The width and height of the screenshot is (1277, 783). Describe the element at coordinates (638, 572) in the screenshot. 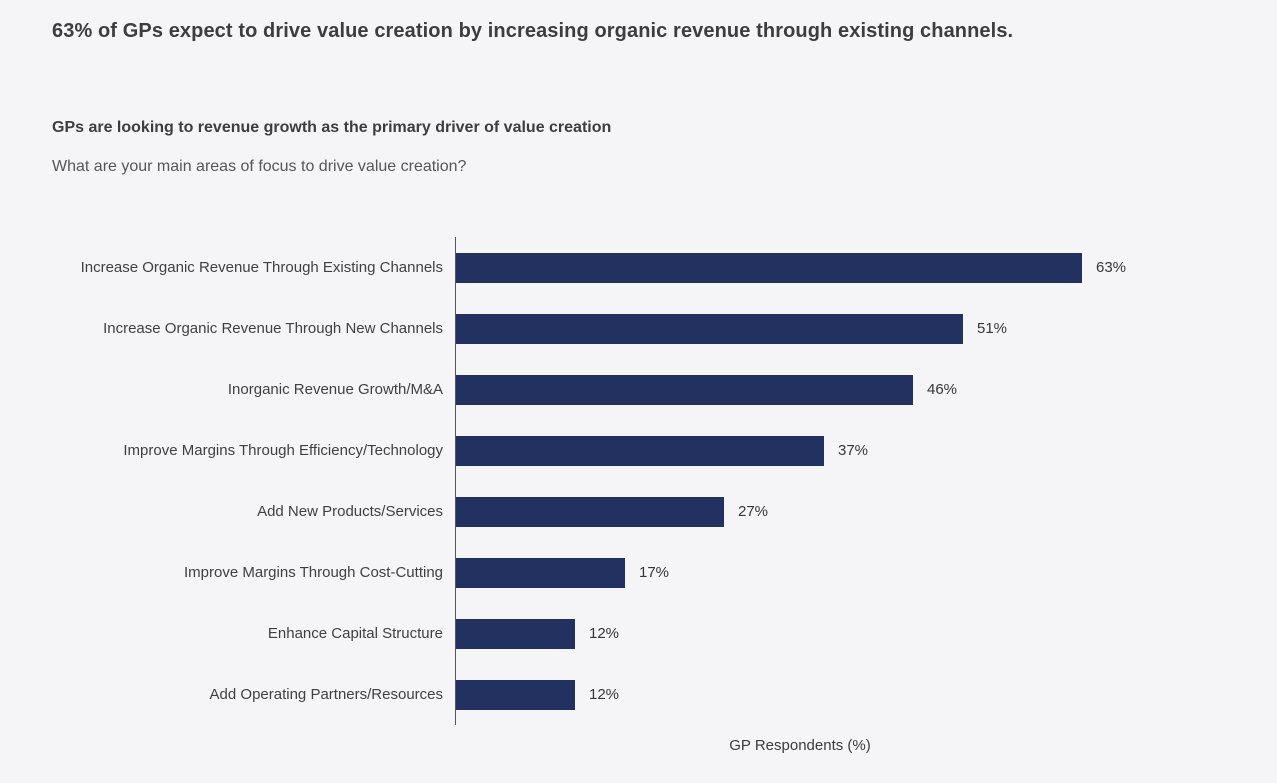

I see `bar-row: Improve Margins Through Cost-Cutting 17%` at that location.